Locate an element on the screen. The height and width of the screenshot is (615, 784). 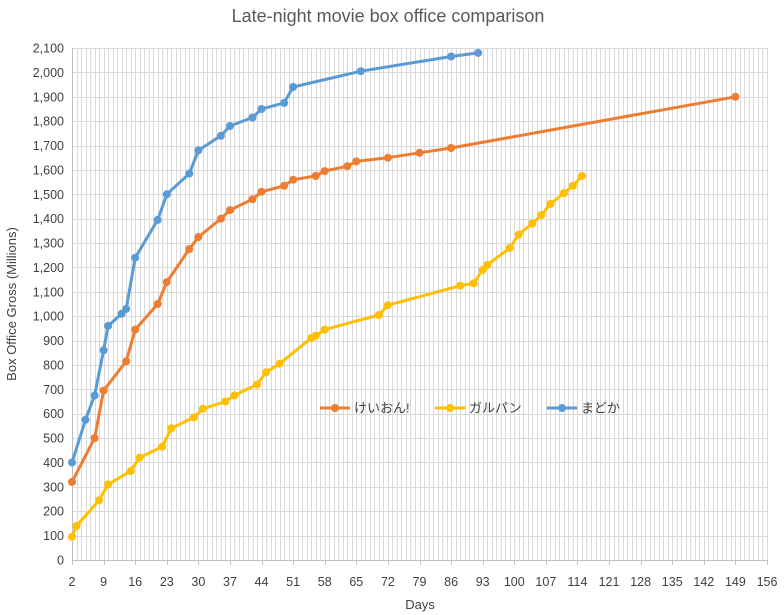
x-tick-label: 2 is located at coordinates (72, 582).